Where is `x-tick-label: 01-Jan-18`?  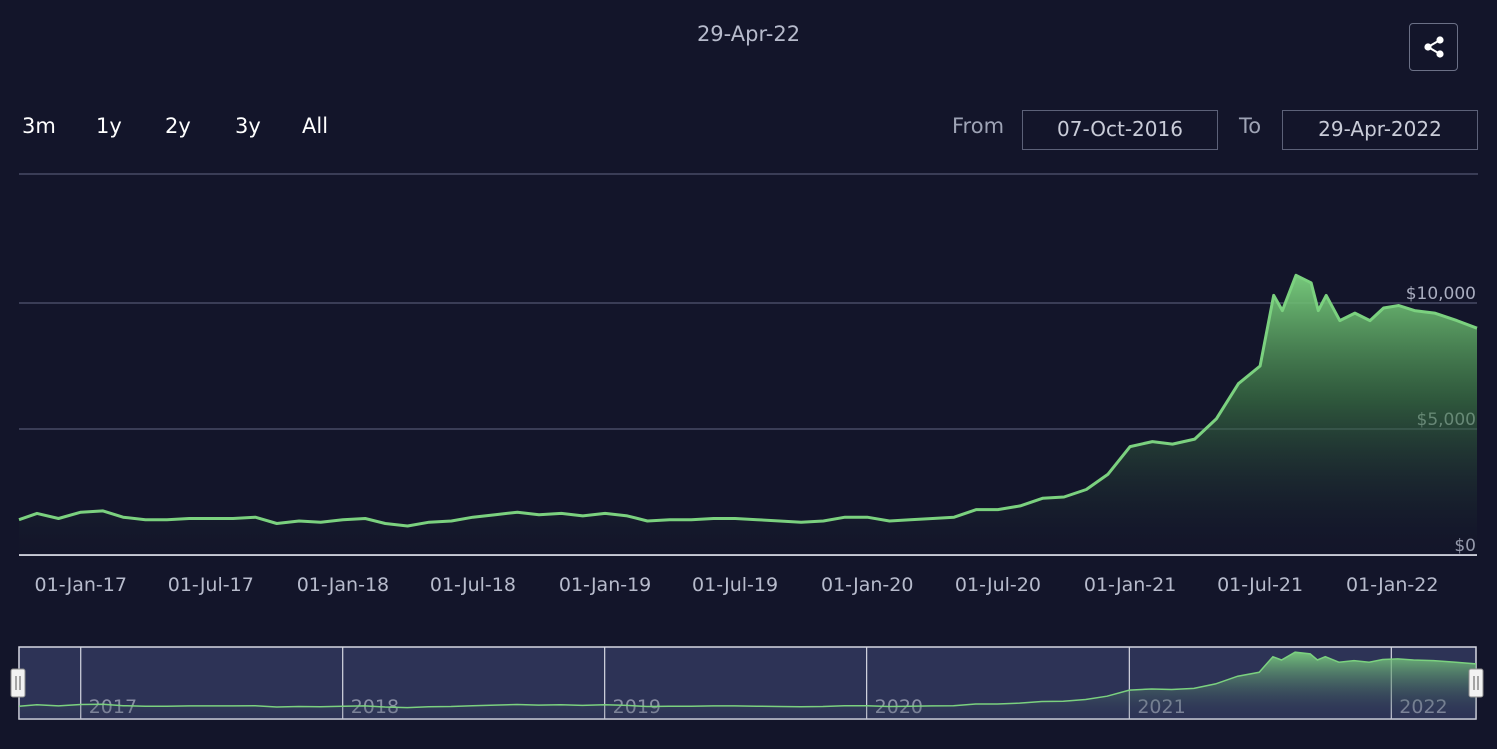
x-tick-label: 01-Jan-18 is located at coordinates (343, 585).